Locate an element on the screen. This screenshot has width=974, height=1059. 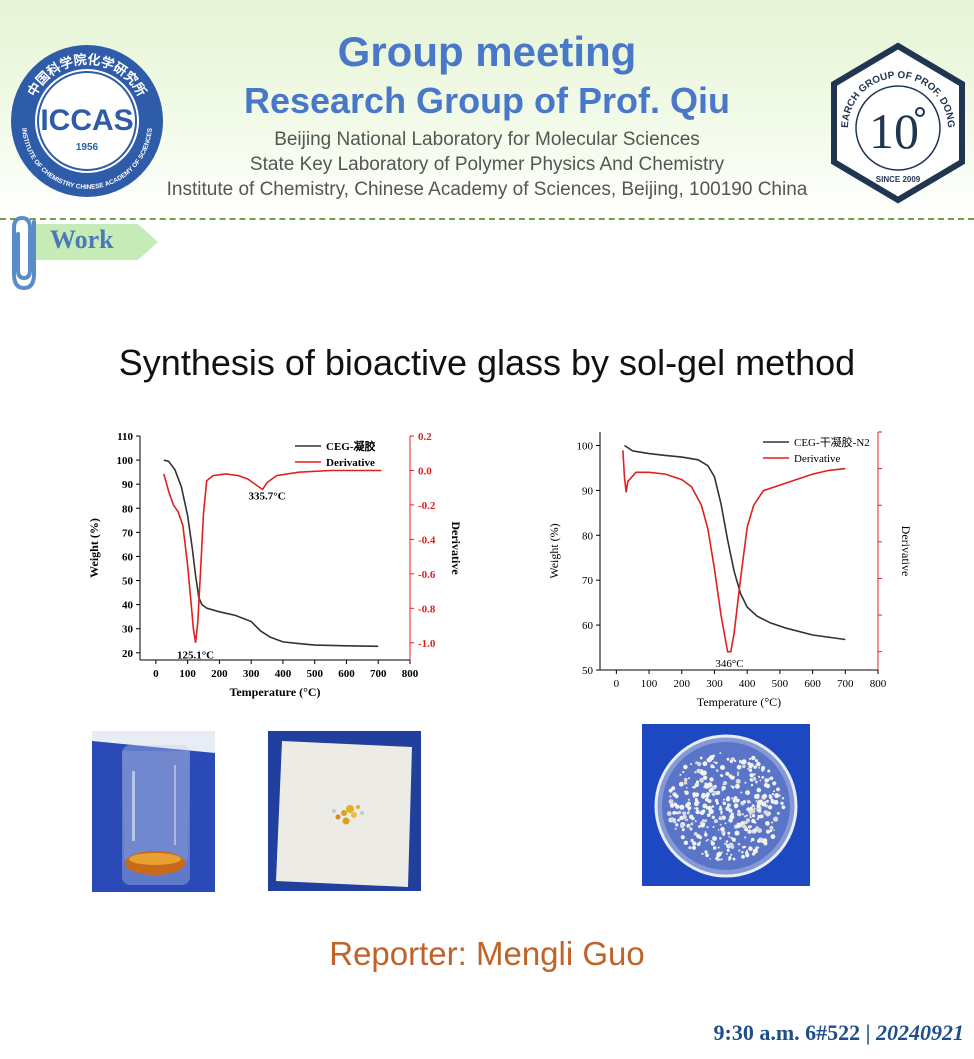
qiu-center-mark: 10 is located at coordinates (894, 131).